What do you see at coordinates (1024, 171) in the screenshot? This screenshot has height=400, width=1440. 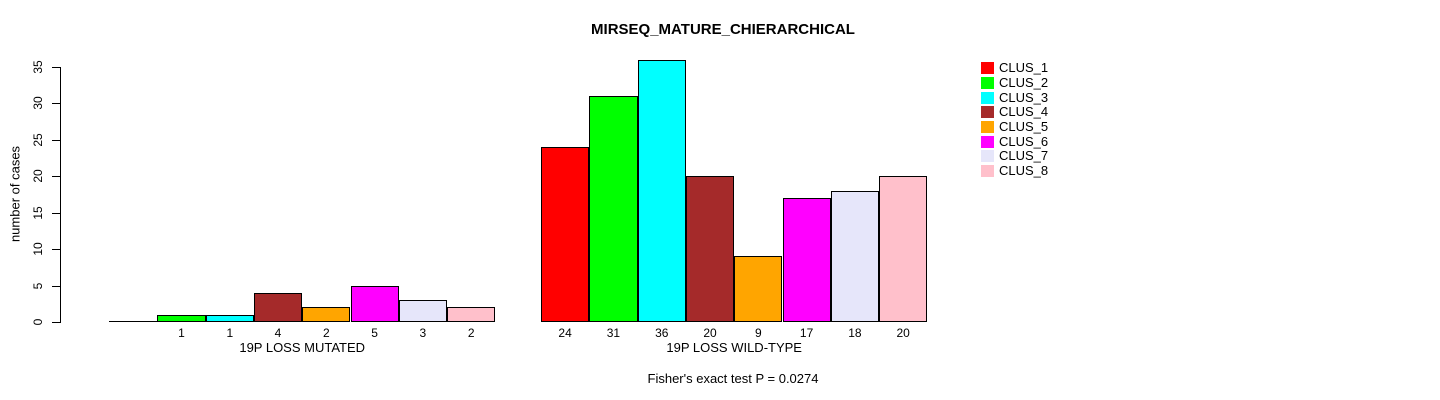 I see `legend-label: CLUS_8` at bounding box center [1024, 171].